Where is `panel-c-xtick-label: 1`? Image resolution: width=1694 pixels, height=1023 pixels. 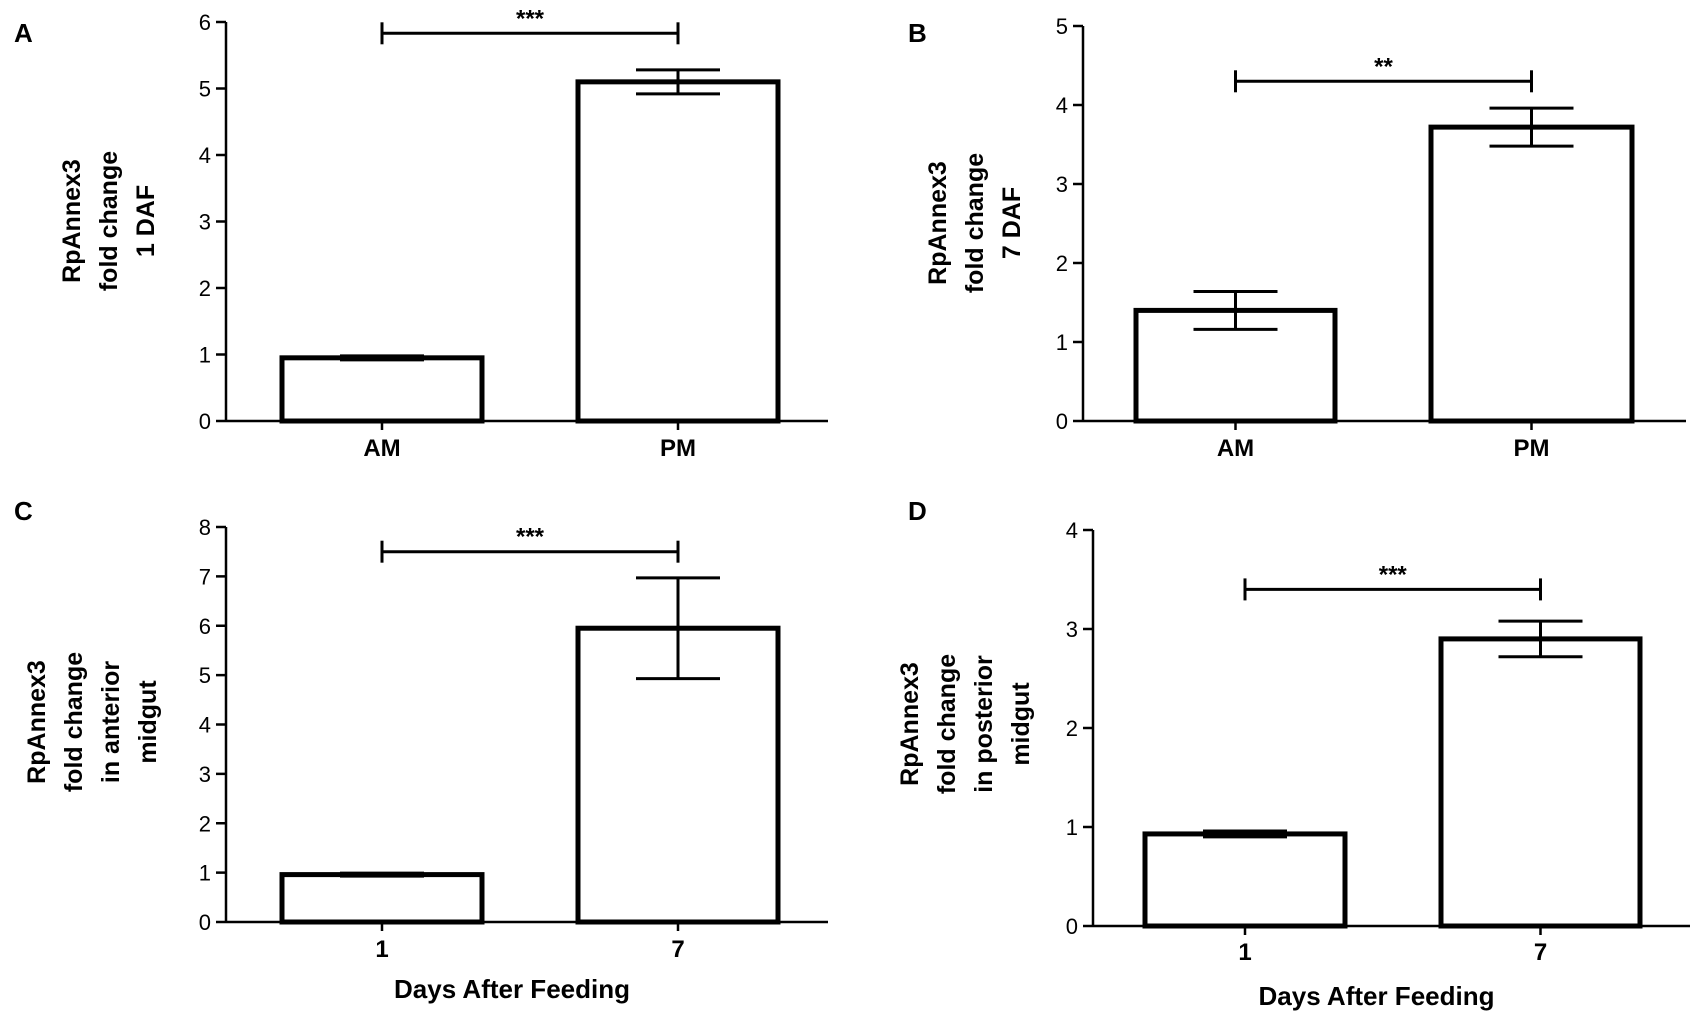
panel-c-xtick-label: 1 is located at coordinates (381, 949).